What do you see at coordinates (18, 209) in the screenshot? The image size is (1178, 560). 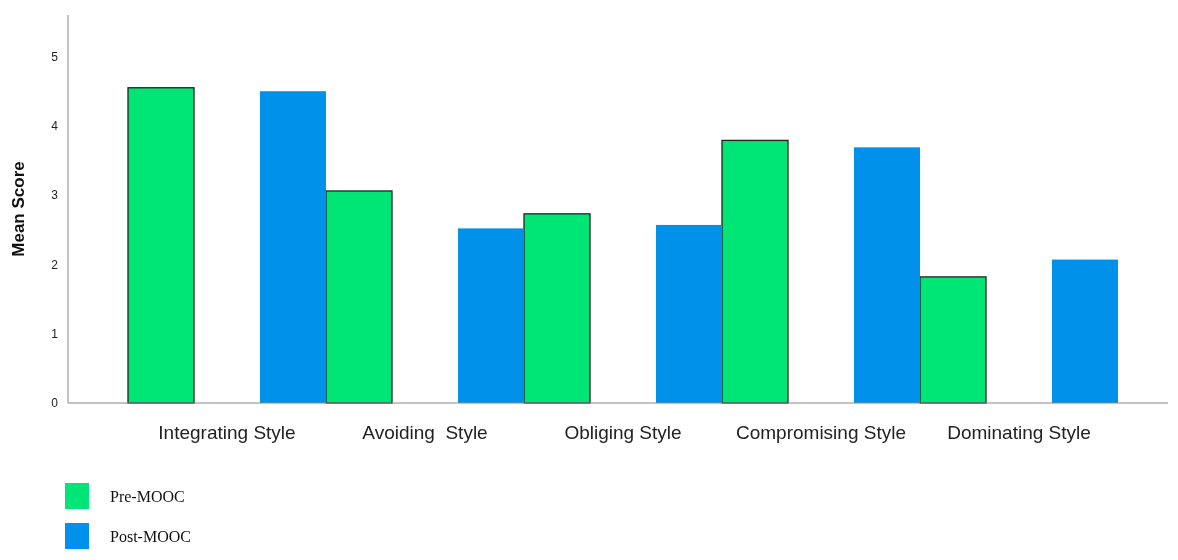 I see `y-axis-title: Mean Score` at bounding box center [18, 209].